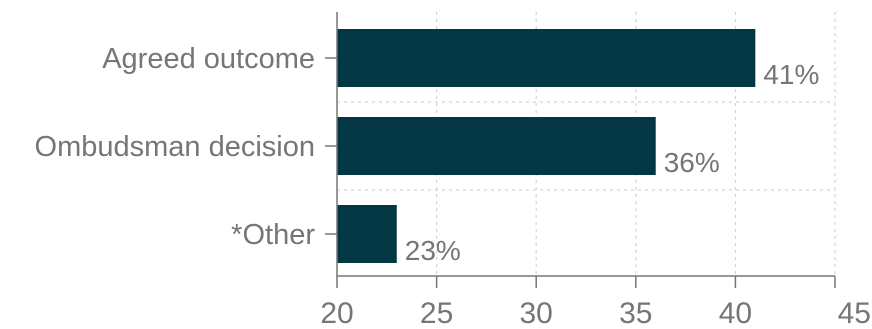 Image resolution: width=872 pixels, height=329 pixels. Describe the element at coordinates (175, 147) in the screenshot. I see `category-label: Ombudsman decision` at that location.